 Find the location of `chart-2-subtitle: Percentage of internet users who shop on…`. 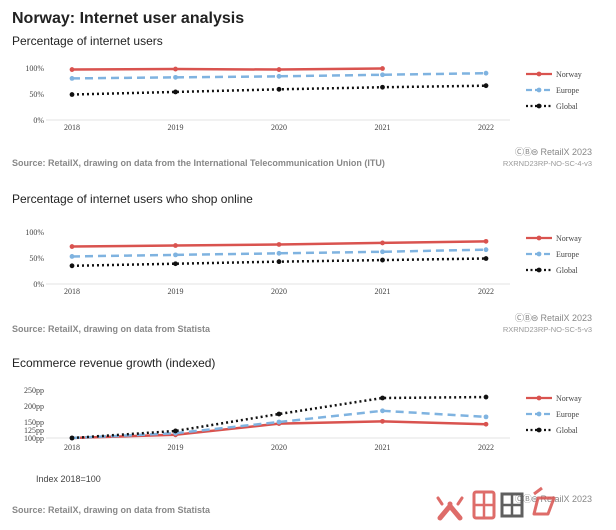

chart-2-subtitle: Percentage of internet users who shop on… is located at coordinates (132, 199).